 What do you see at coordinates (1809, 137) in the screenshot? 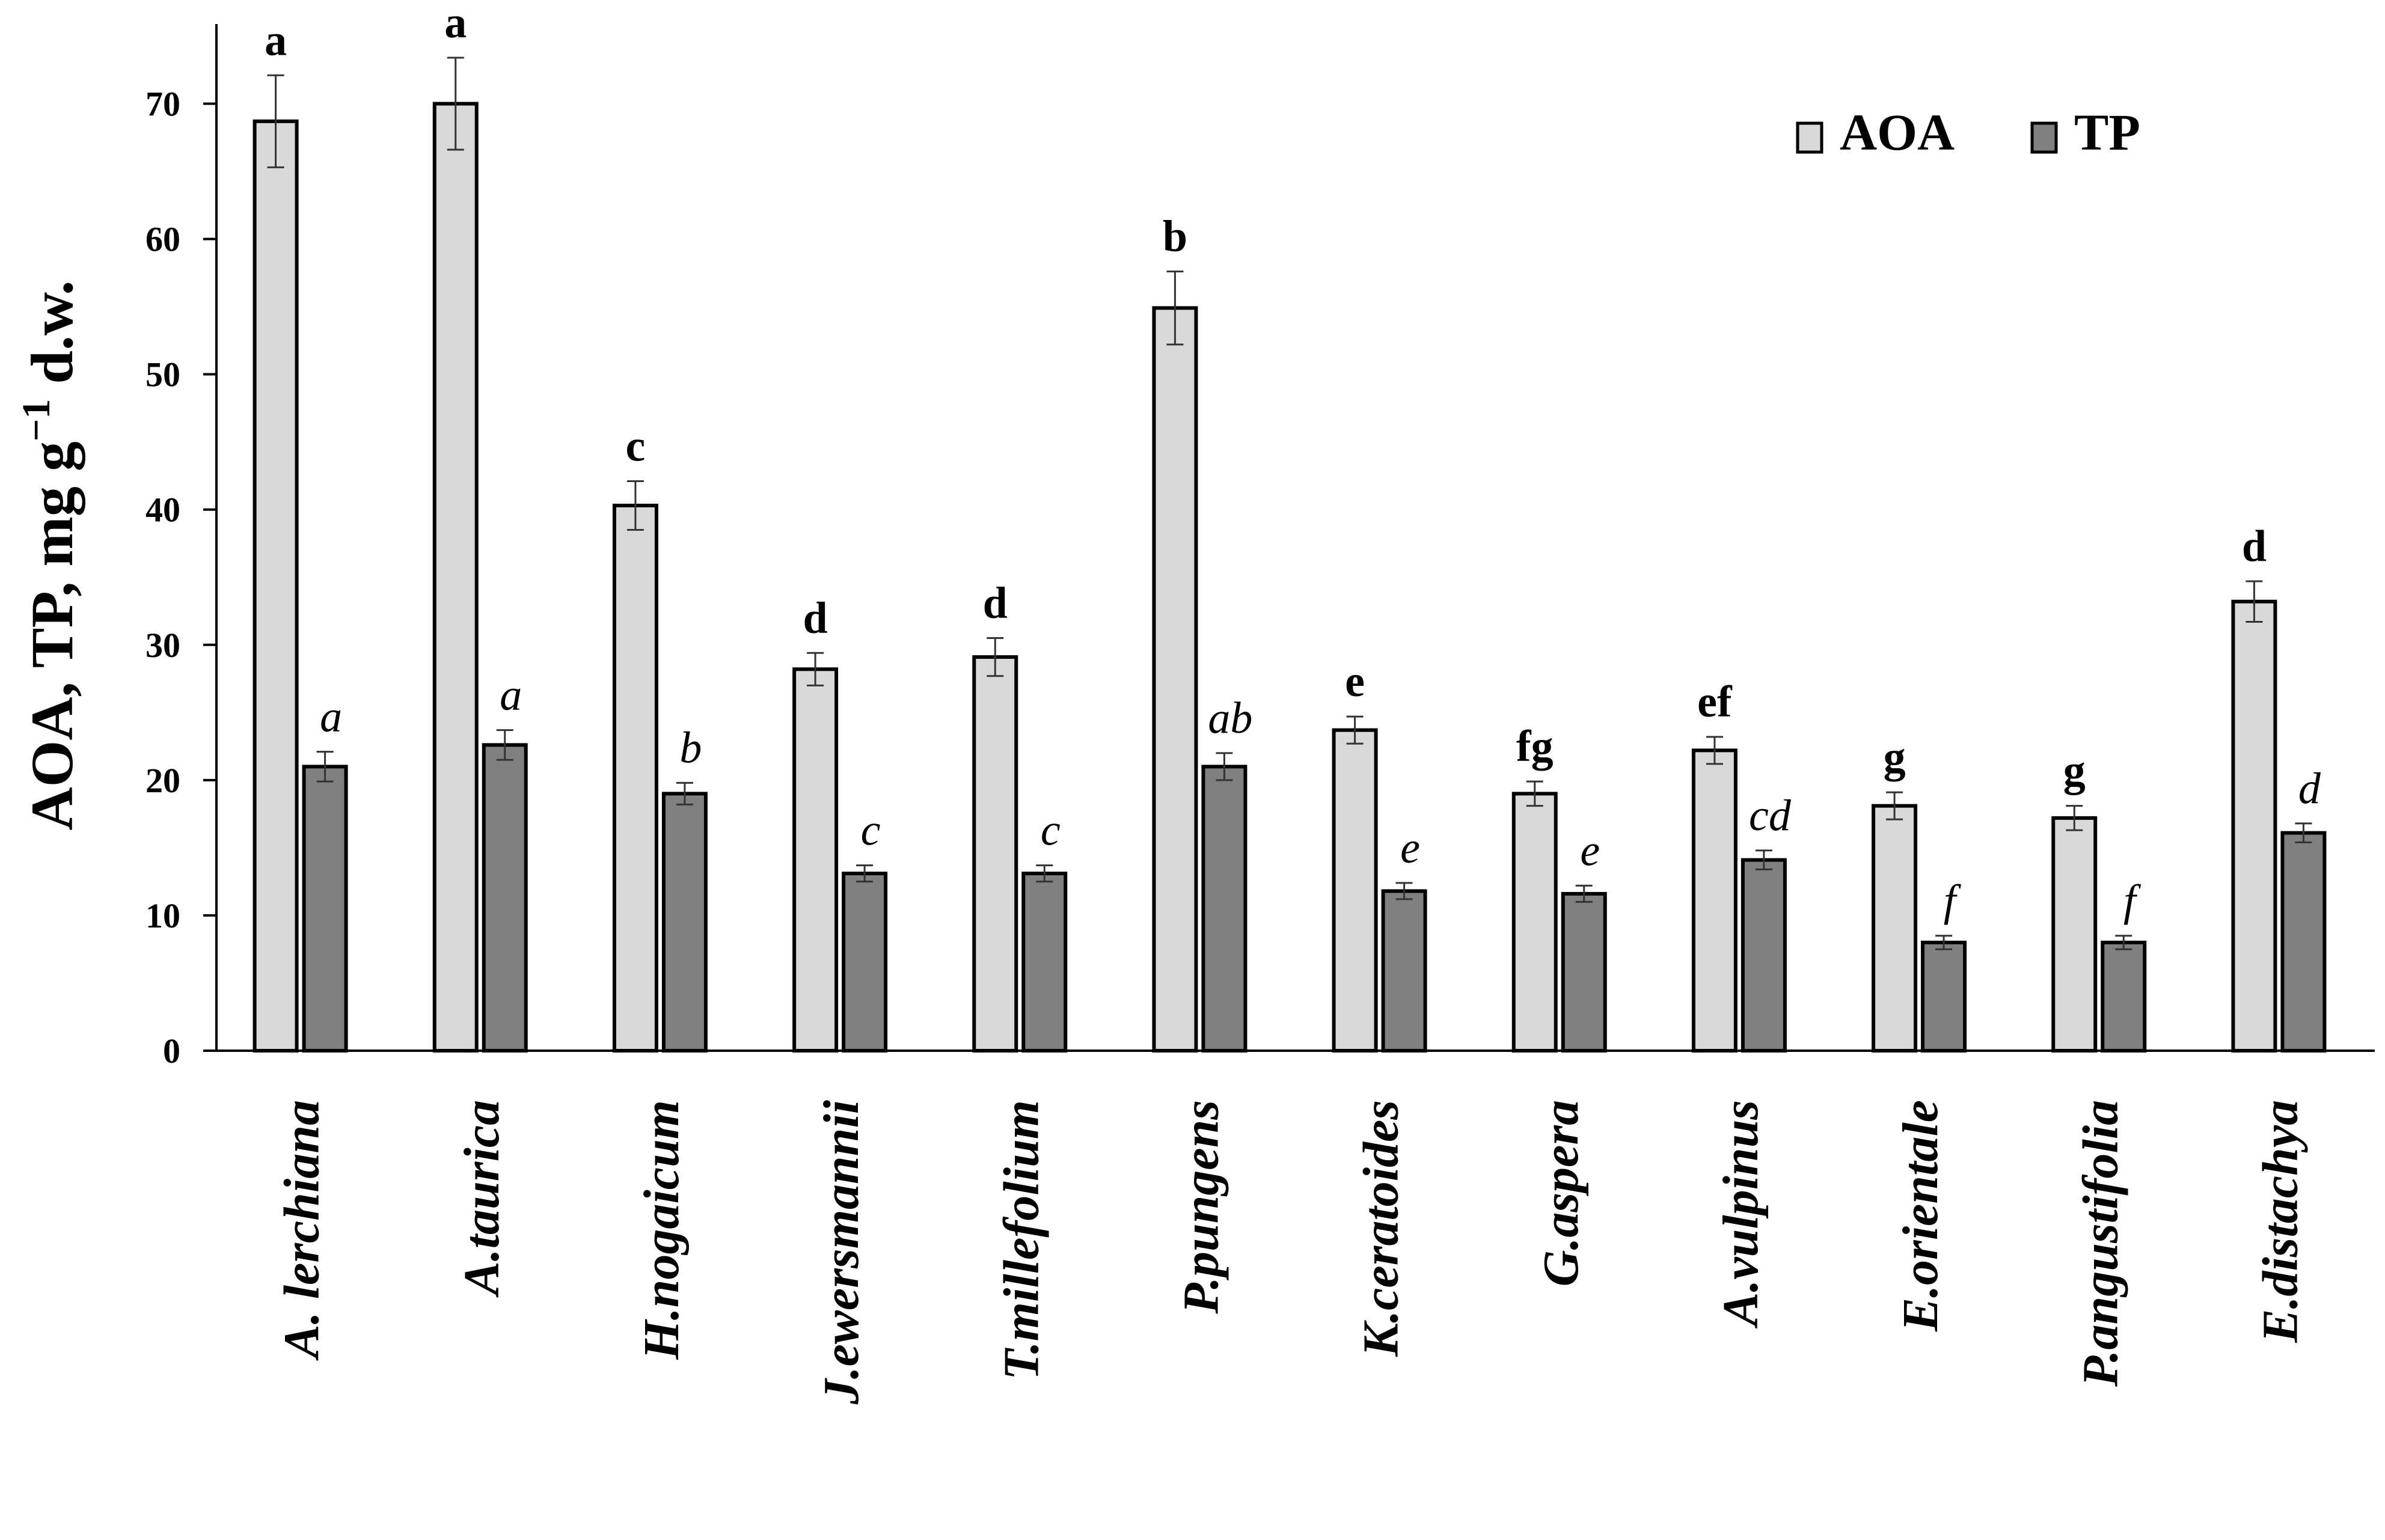
I see `legend-swatch-aoa` at bounding box center [1809, 137].